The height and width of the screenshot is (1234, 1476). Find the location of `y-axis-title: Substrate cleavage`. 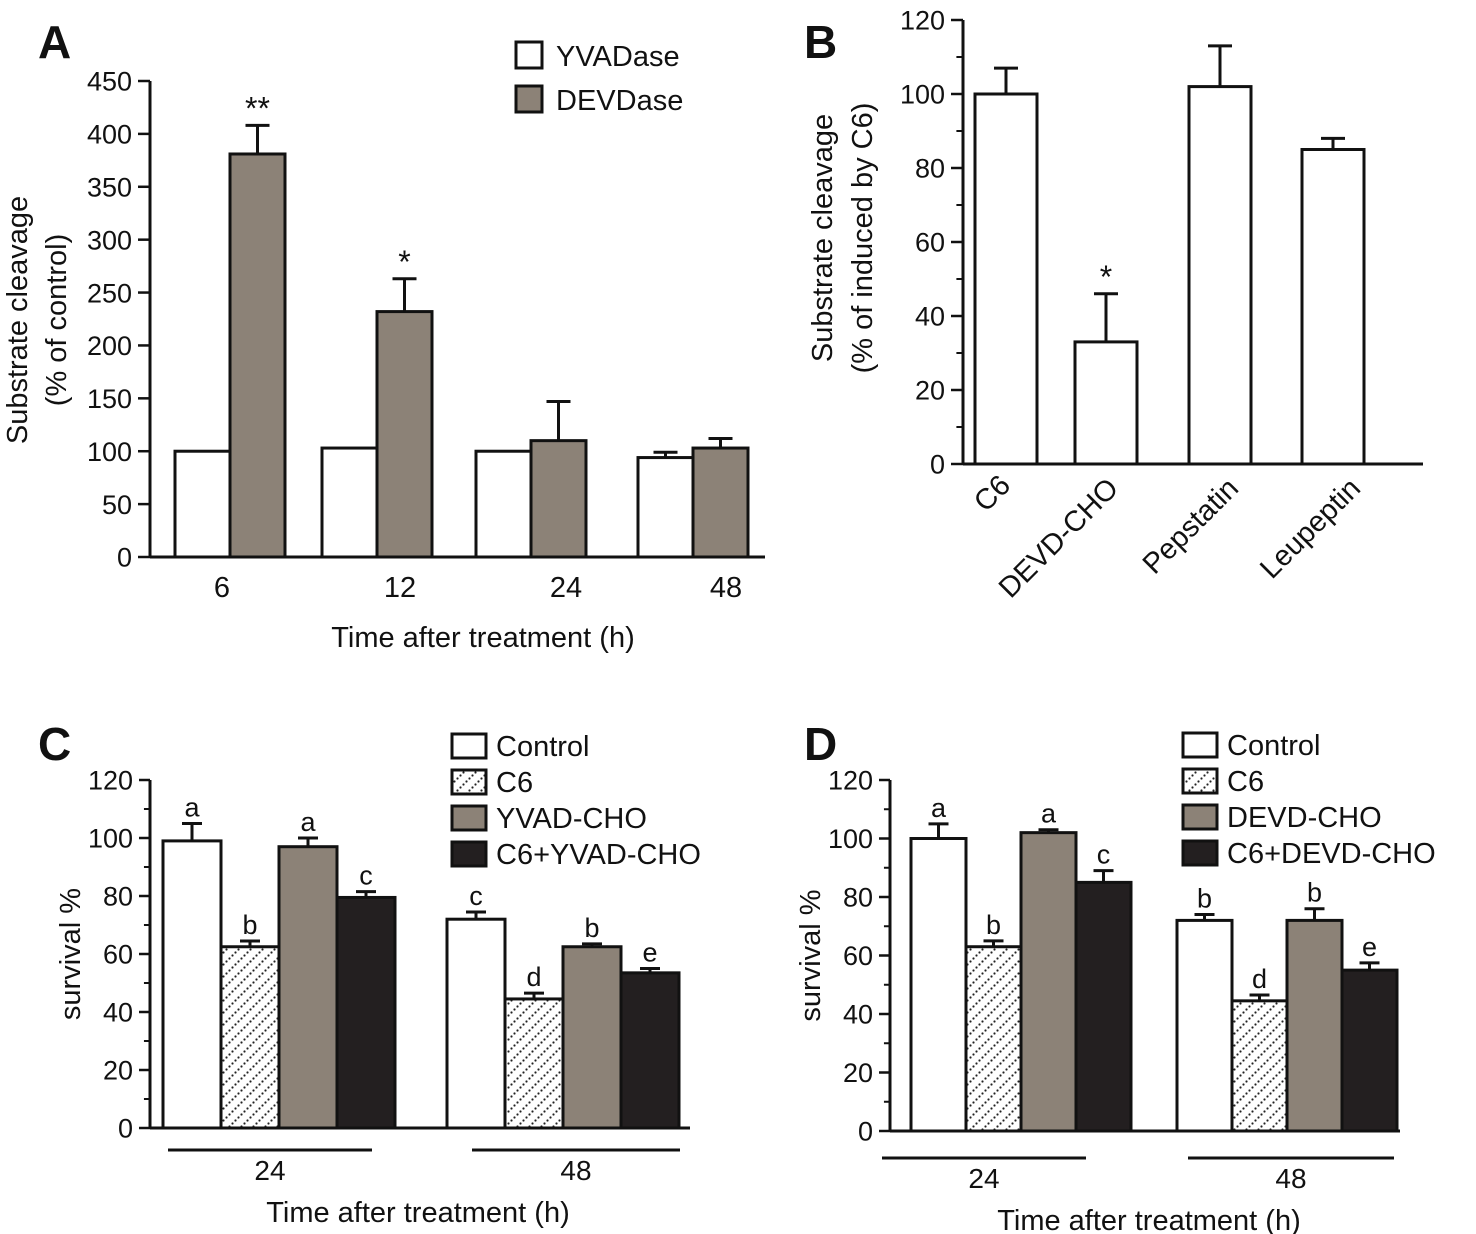

y-axis-title: Substrate cleavage is located at coordinates (18, 320).